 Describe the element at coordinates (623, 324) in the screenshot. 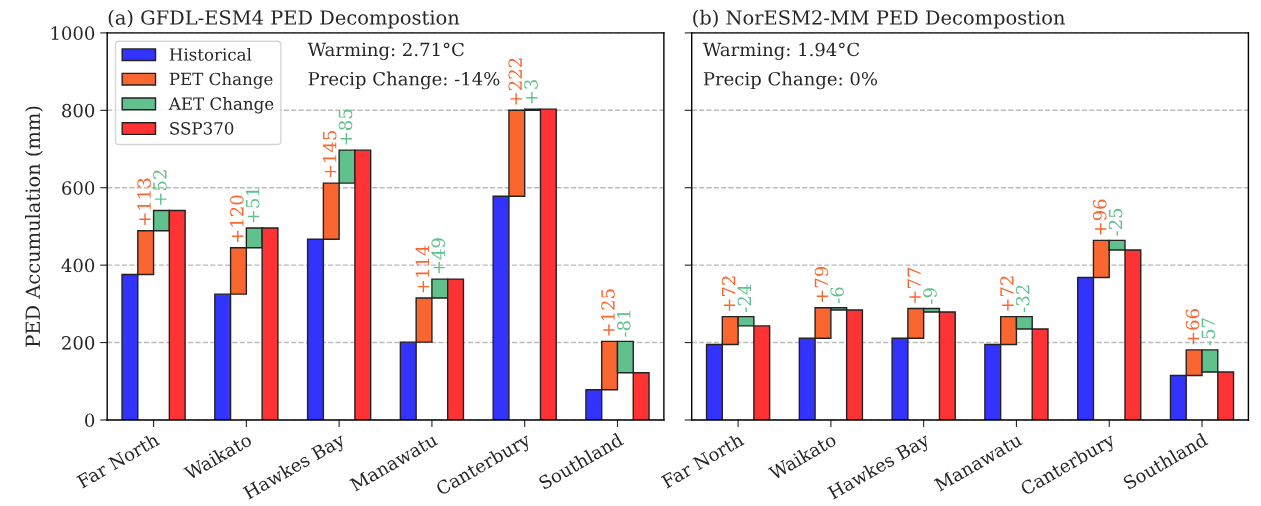

I see `data-label: -81` at that location.